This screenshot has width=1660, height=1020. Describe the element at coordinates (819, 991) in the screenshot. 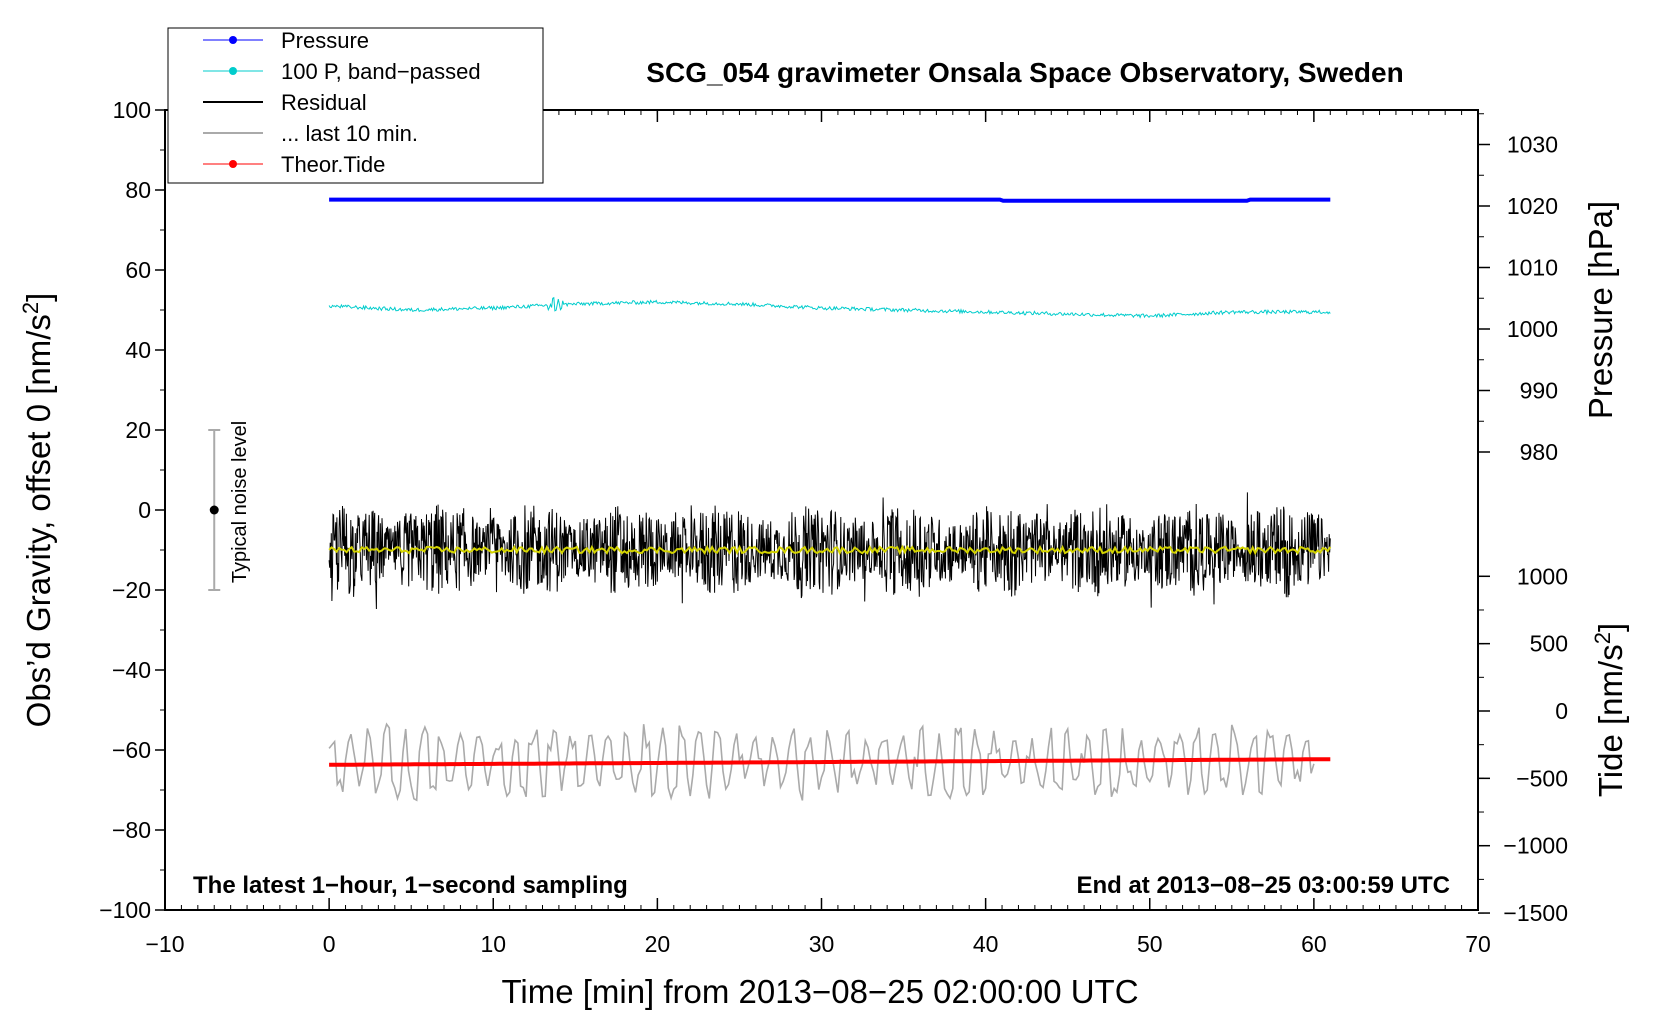

I see `x-axis-title: Time [min] from 2013−08−25 02:00:00 UTC` at that location.